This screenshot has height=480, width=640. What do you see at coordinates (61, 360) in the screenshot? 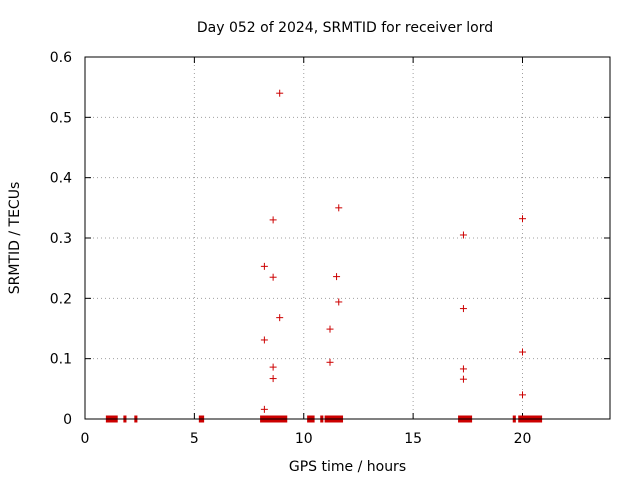
I see `y-tick-label: 0.1` at bounding box center [61, 360].